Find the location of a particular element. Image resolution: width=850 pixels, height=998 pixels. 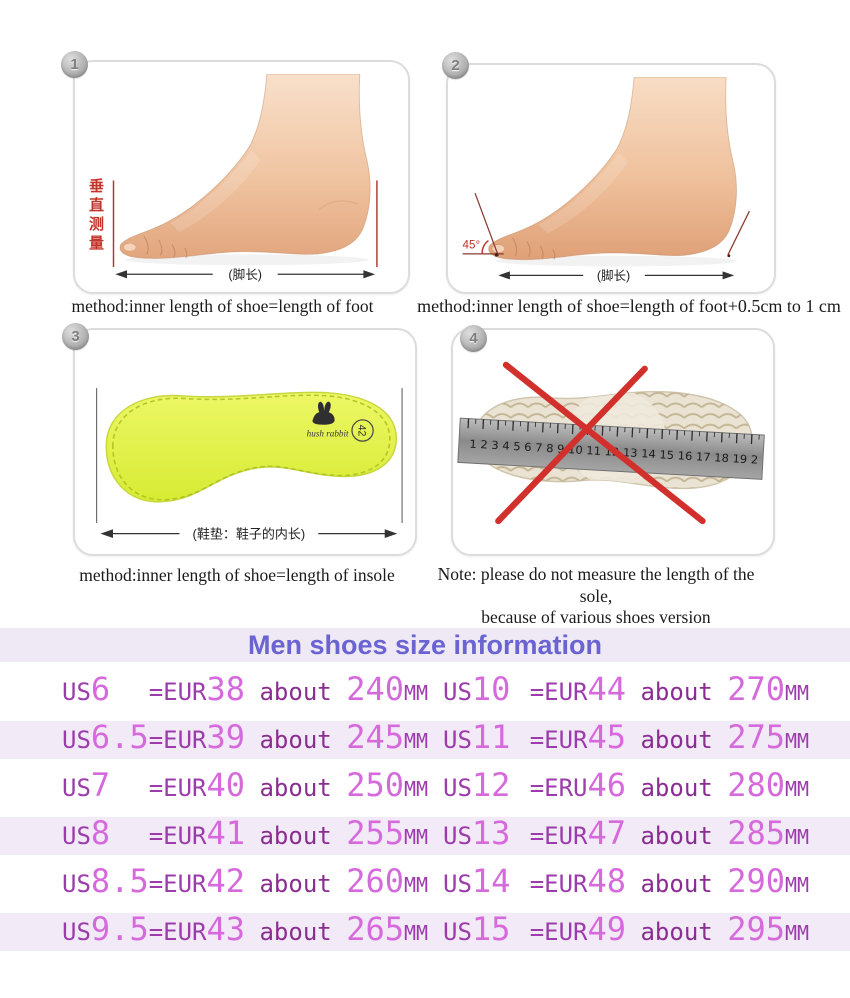

size-cell-right: US12 =ERU46 about 280MM is located at coordinates (626, 788).